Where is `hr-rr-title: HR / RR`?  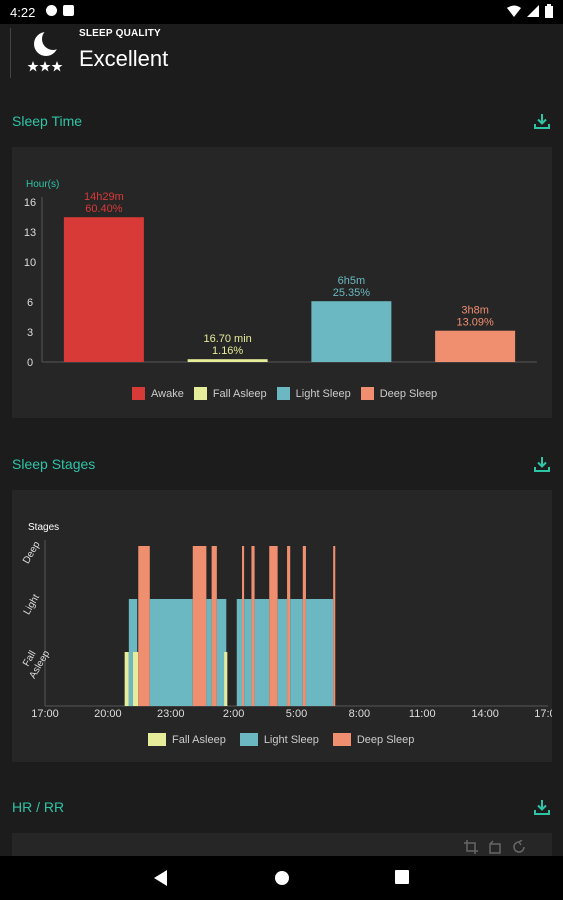
hr-rr-title: HR / RR is located at coordinates (38, 807).